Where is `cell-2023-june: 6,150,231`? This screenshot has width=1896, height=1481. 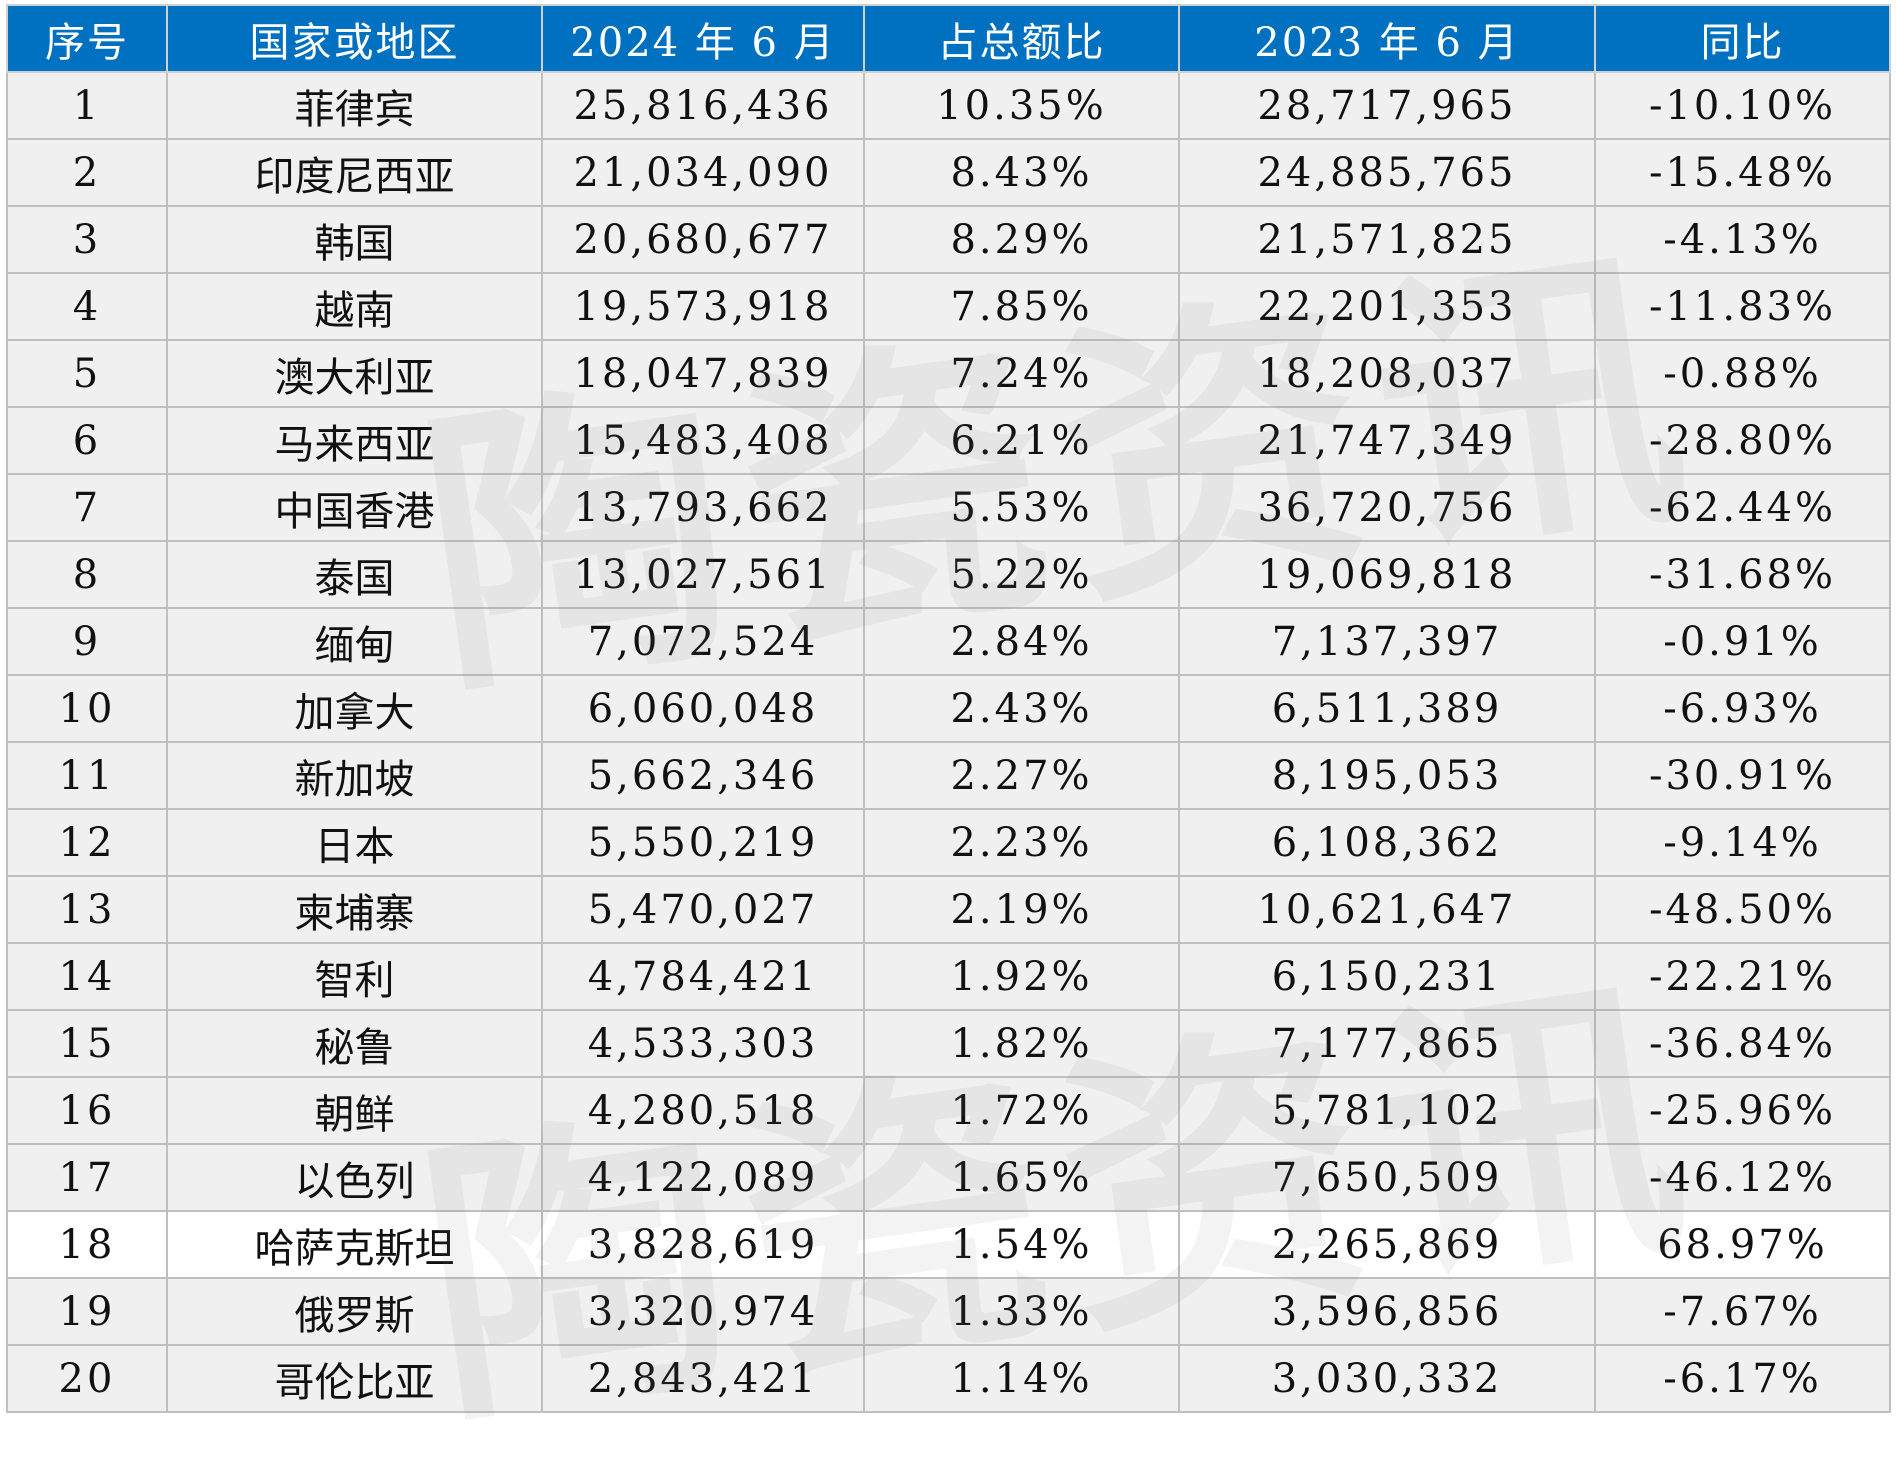 cell-2023-june: 6,150,231 is located at coordinates (1387, 976).